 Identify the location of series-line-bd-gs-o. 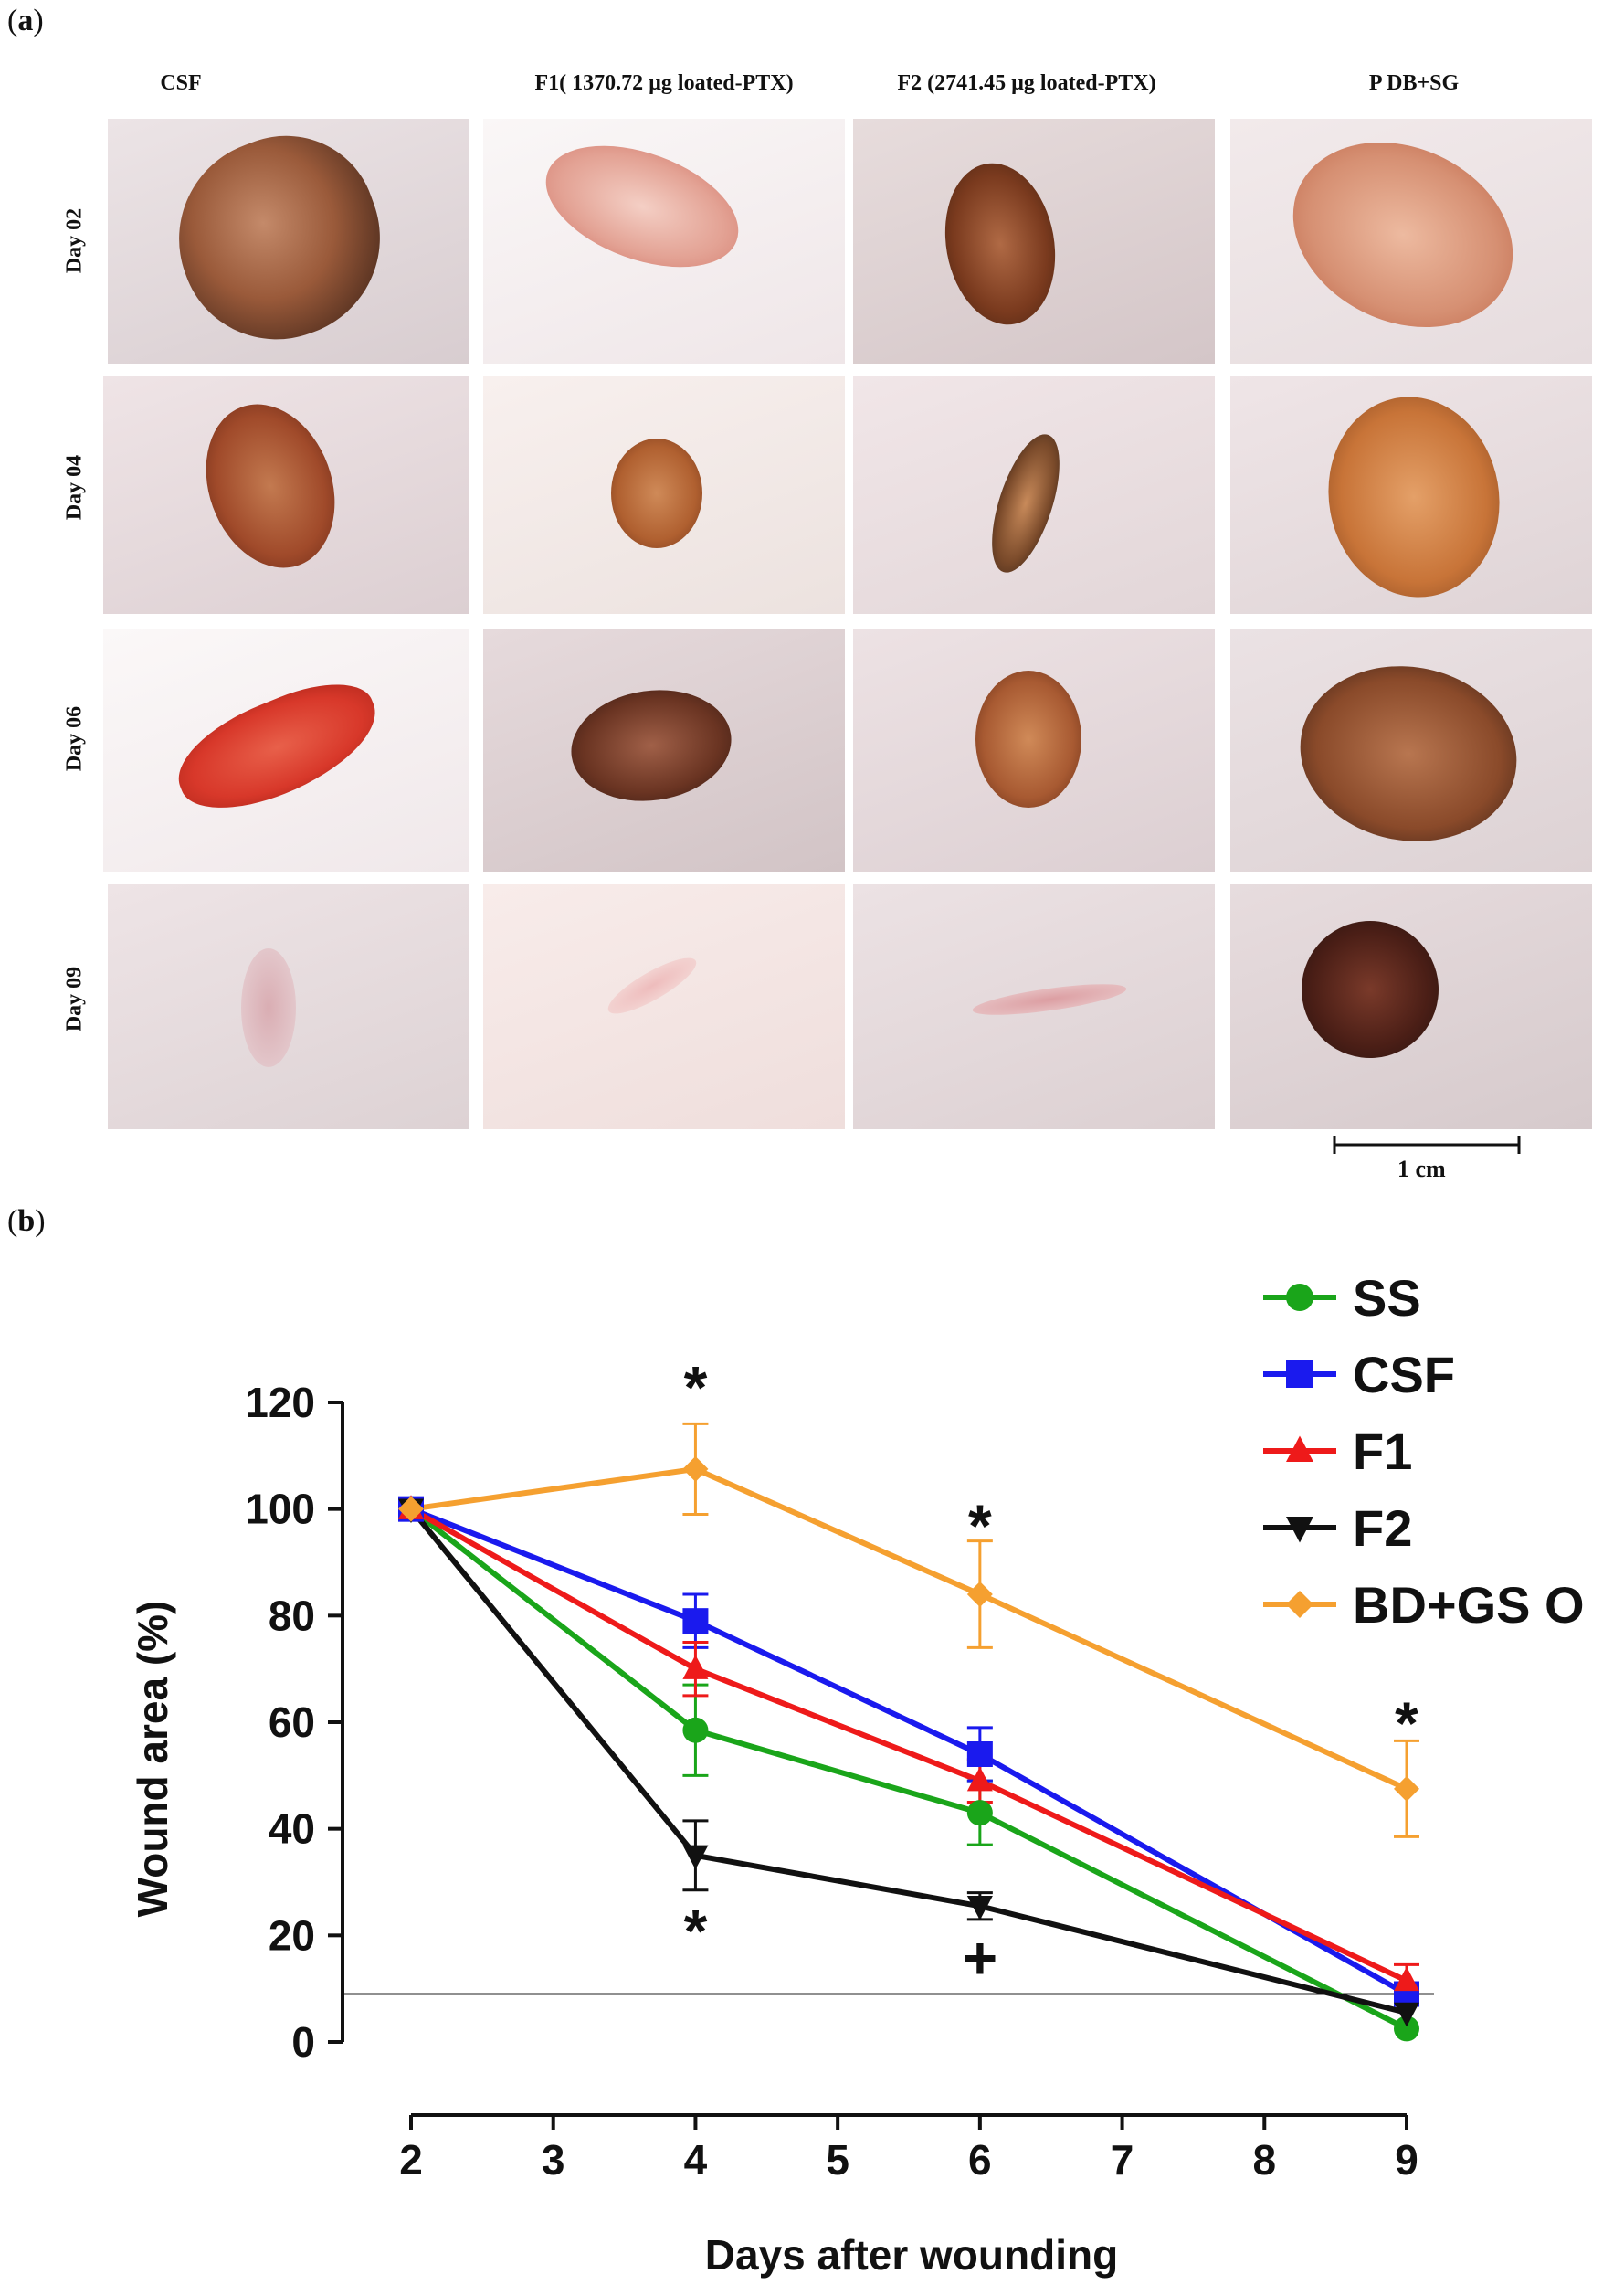
(909, 1628).